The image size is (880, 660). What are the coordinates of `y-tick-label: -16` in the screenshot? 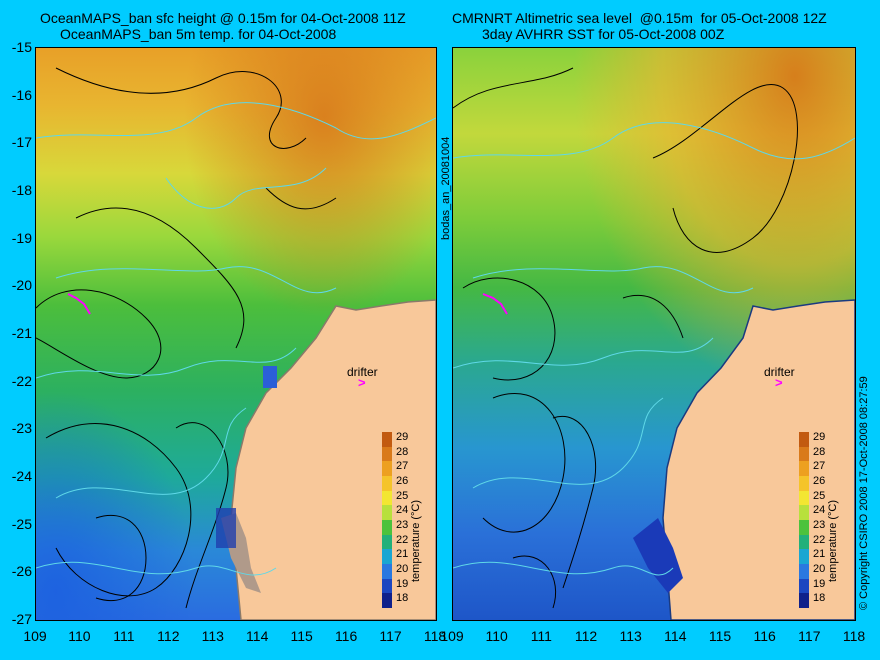 It's located at (21, 94).